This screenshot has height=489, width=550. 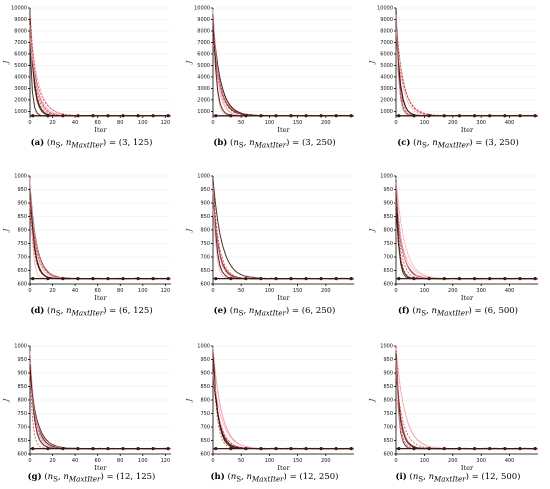 What do you see at coordinates (388, 387) in the screenshot?
I see `y-tick-label: 850` at bounding box center [388, 387].